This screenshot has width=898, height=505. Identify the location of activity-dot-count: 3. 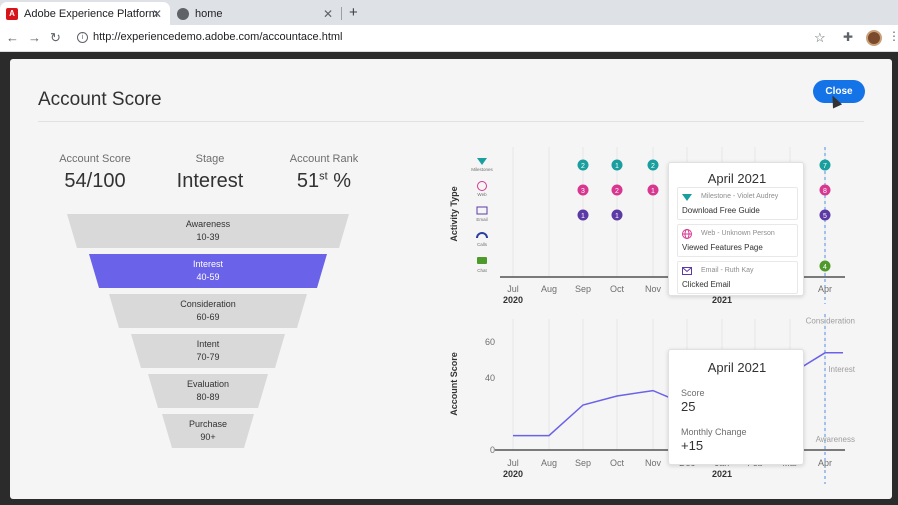
(583, 191).